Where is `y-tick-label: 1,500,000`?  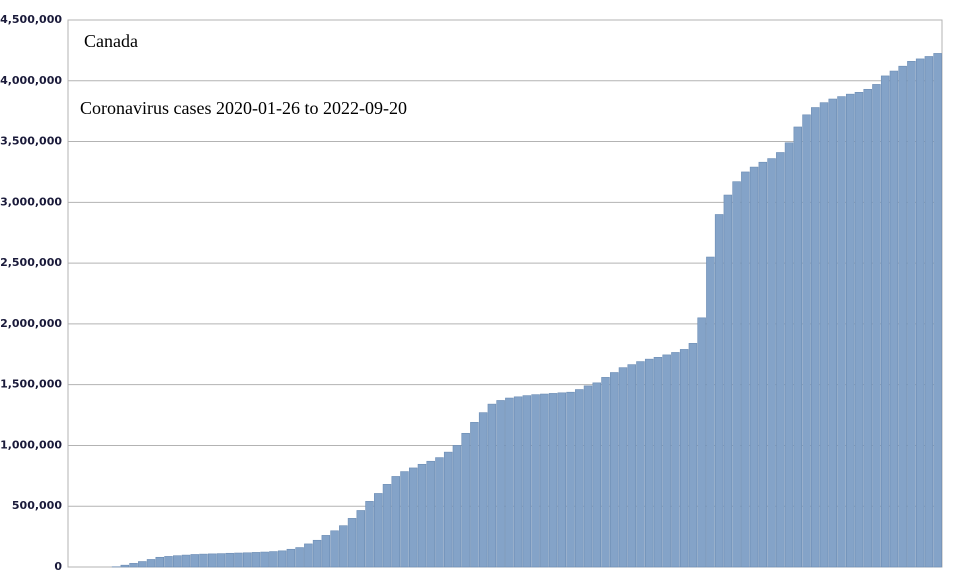
y-tick-label: 1,500,000 is located at coordinates (31, 384).